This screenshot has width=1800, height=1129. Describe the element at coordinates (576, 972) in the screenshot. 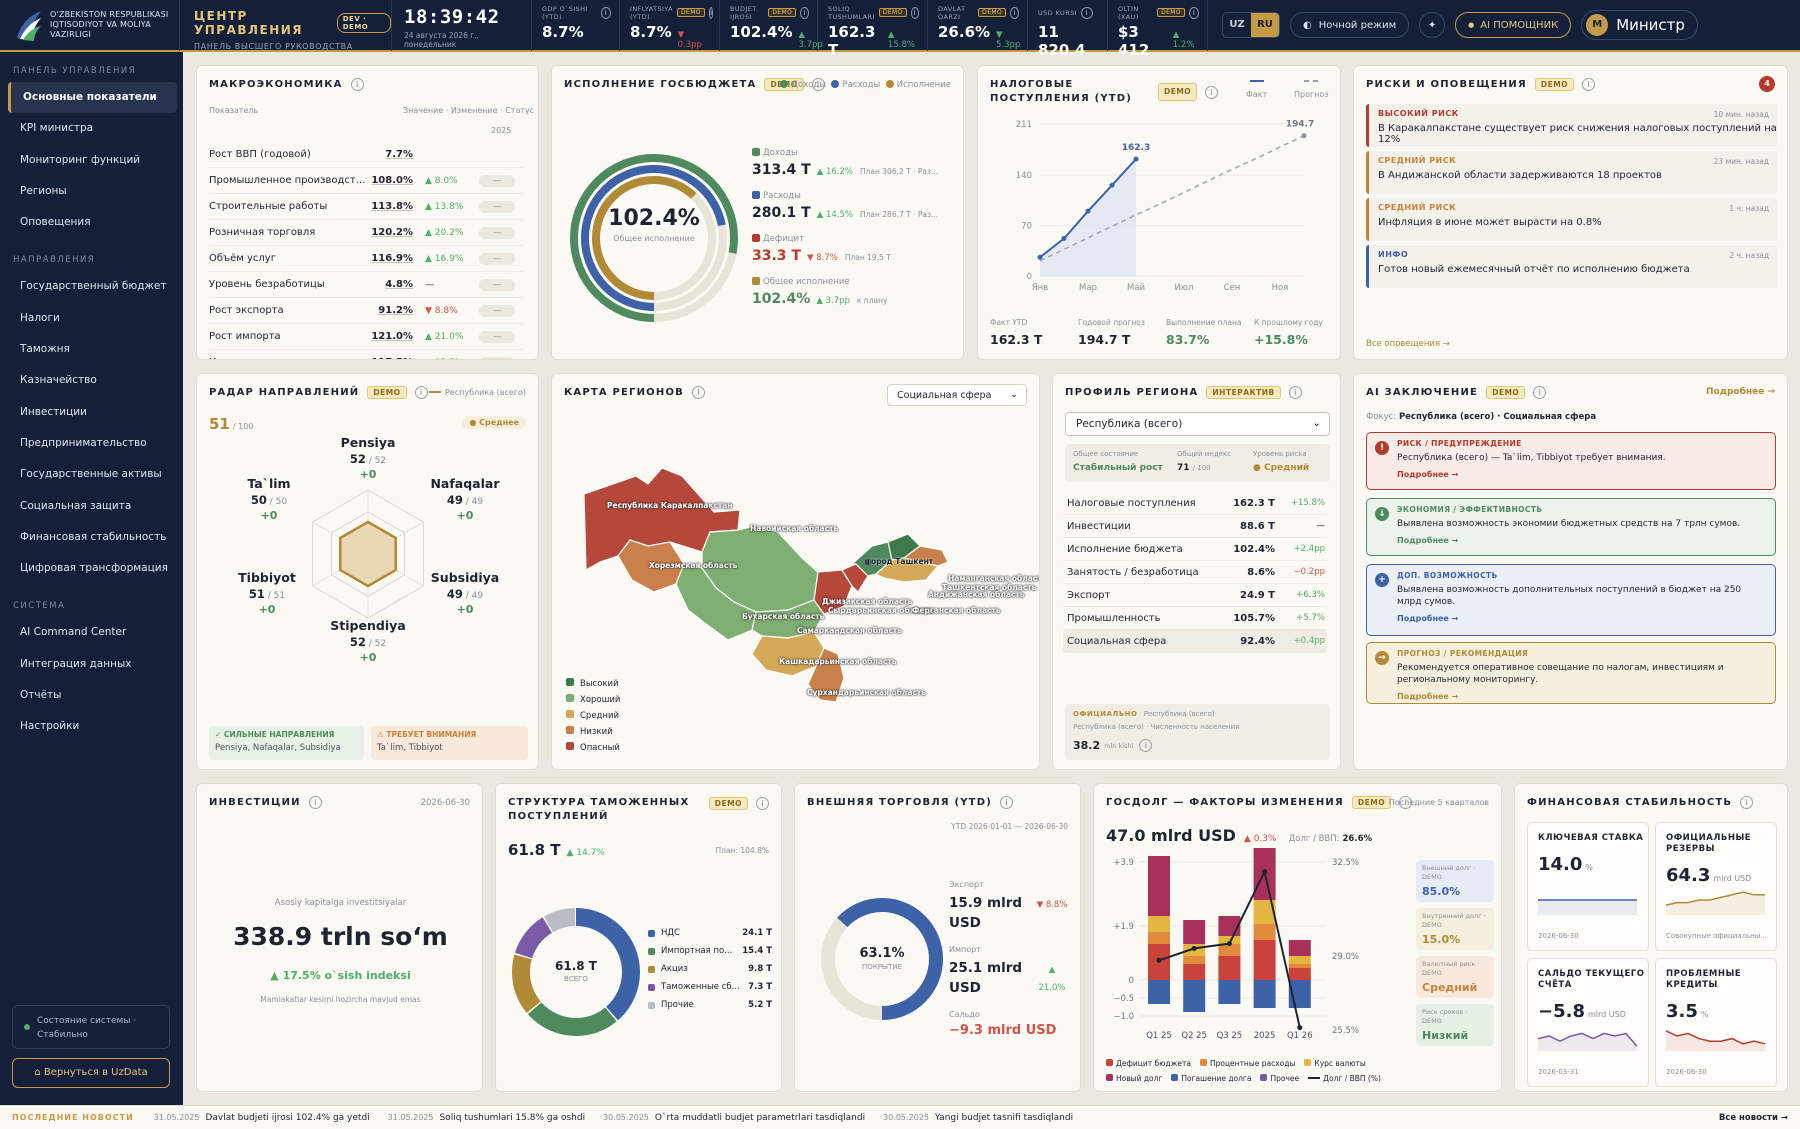

I see `pie-slice` at that location.